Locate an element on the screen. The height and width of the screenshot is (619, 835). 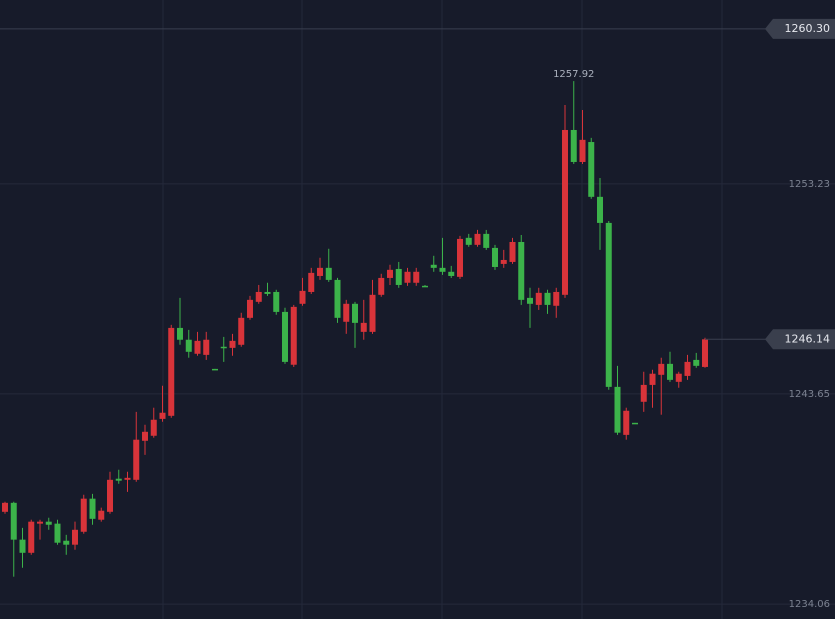
high-label: 1257.92 is located at coordinates (573, 74).